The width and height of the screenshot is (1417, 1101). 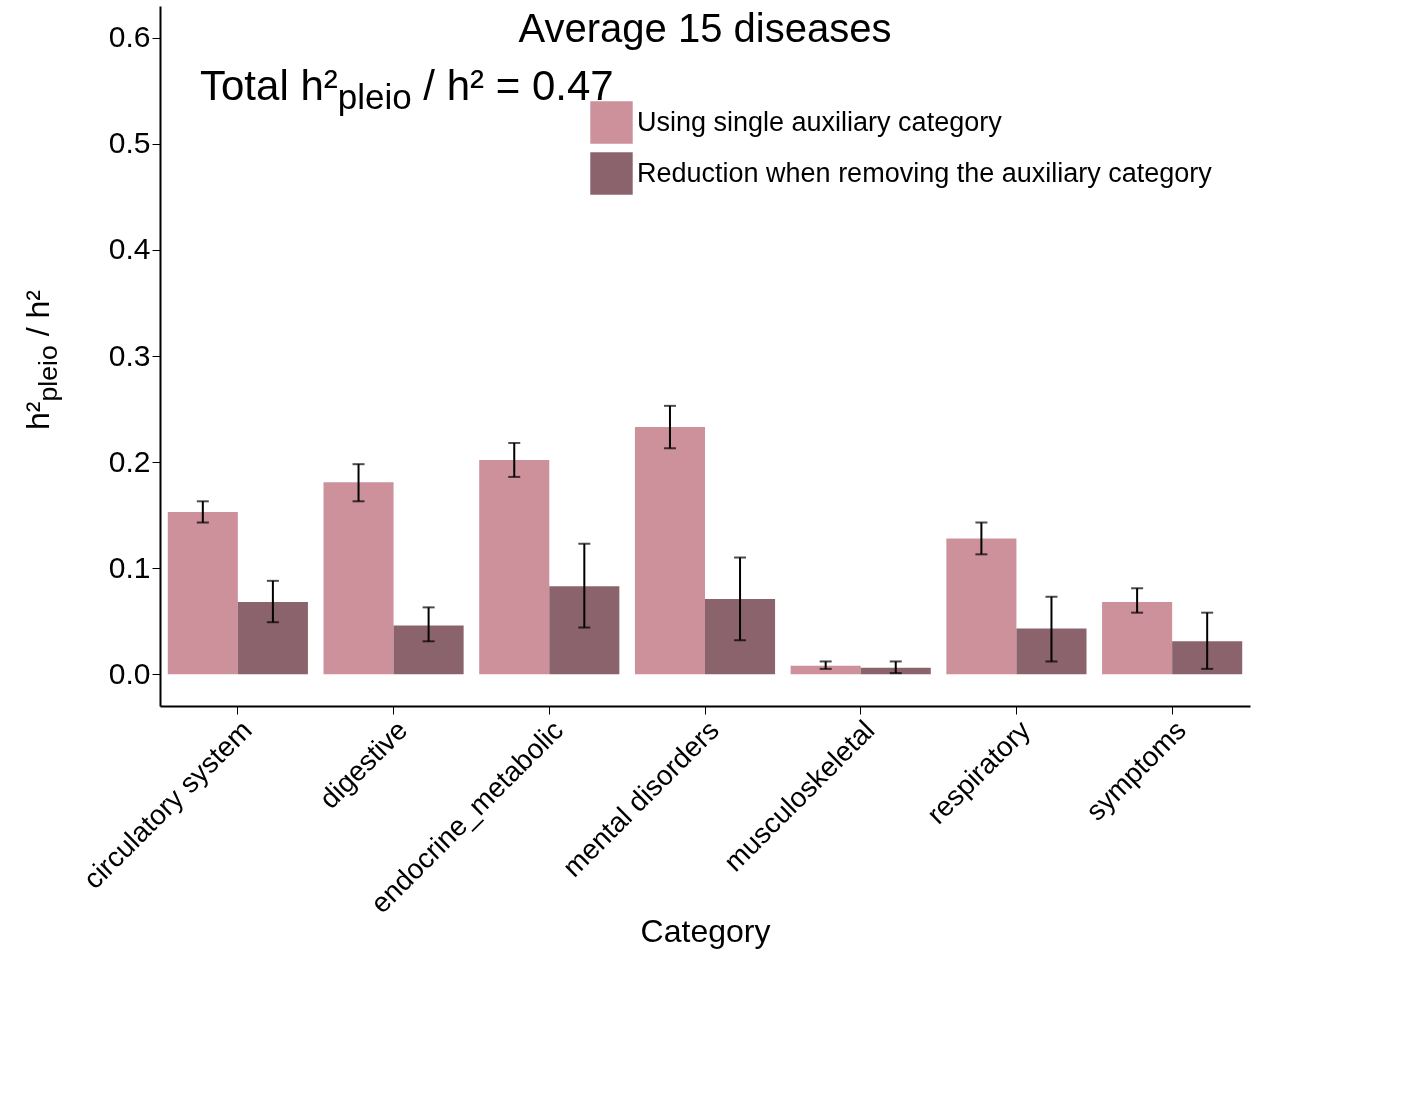 What do you see at coordinates (129, 143) in the screenshot?
I see `y-tick-label: 0.5` at bounding box center [129, 143].